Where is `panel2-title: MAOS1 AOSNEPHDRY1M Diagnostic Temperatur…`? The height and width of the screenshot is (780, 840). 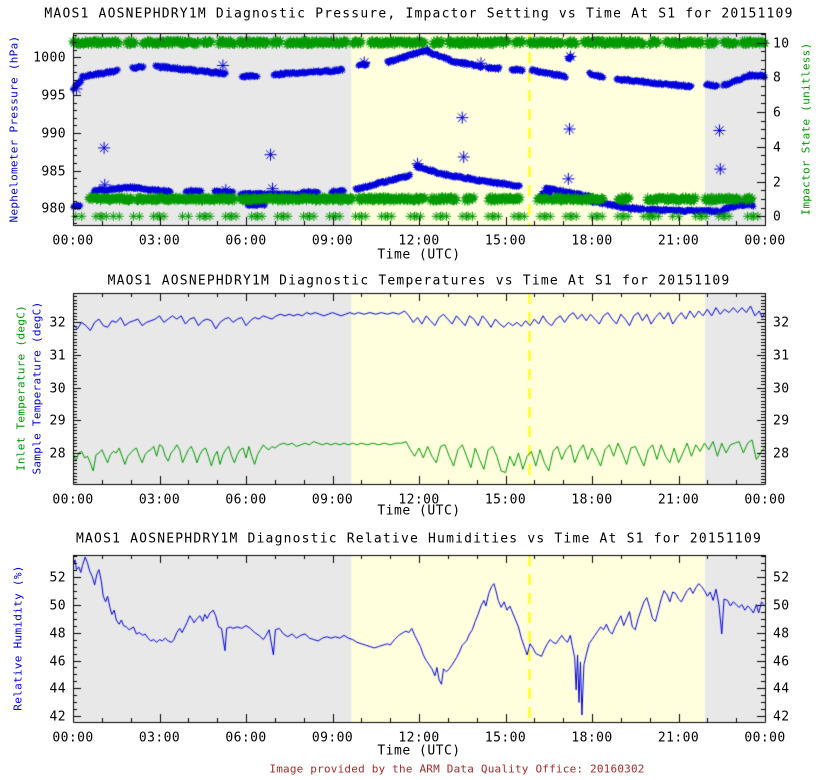 panel2-title: MAOS1 AOSNEPHDRY1M Diagnostic Temperatur… is located at coordinates (419, 281).